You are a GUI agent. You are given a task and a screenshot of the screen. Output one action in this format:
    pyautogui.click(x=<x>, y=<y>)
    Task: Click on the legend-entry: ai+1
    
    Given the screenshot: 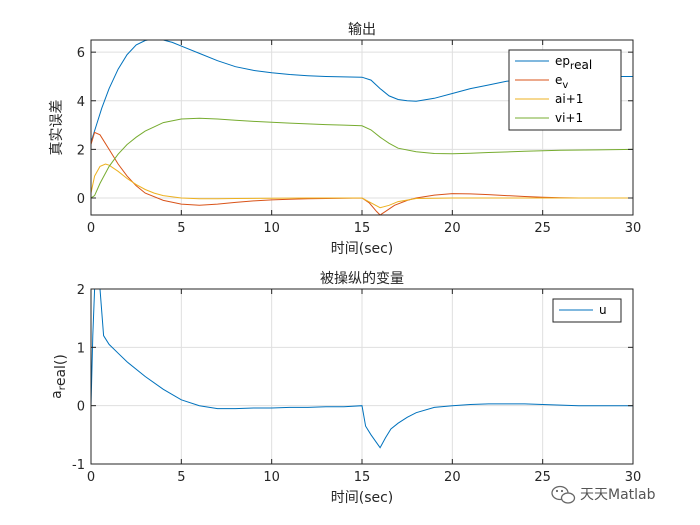 What is the action you would take?
    pyautogui.click(x=569, y=99)
    